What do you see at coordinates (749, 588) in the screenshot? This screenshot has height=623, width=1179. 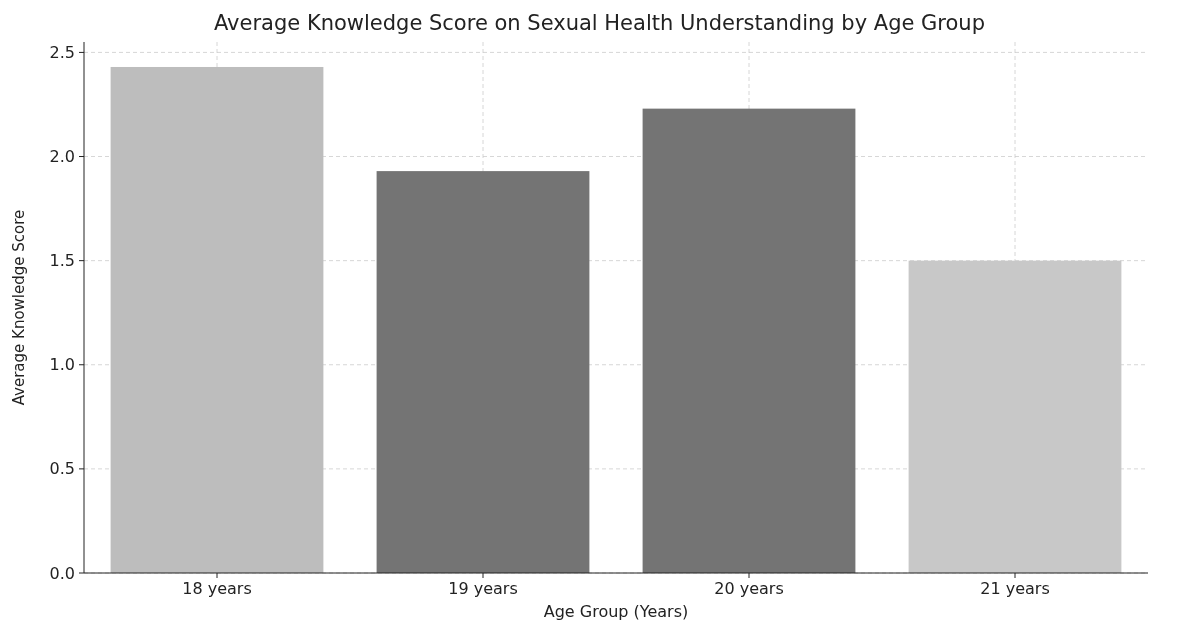 I see `x-tick-label: 20 years` at bounding box center [749, 588].